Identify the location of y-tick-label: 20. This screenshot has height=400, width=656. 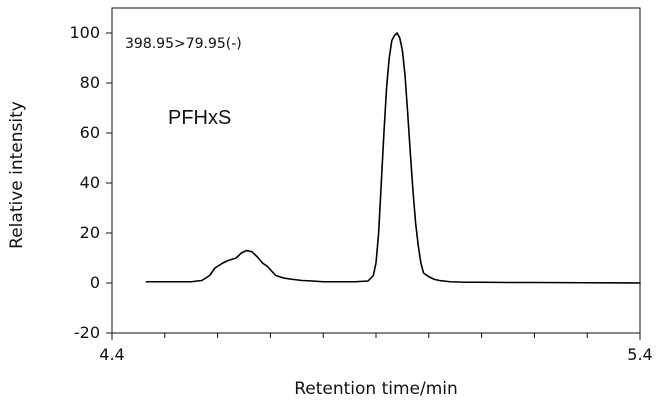
(90, 232).